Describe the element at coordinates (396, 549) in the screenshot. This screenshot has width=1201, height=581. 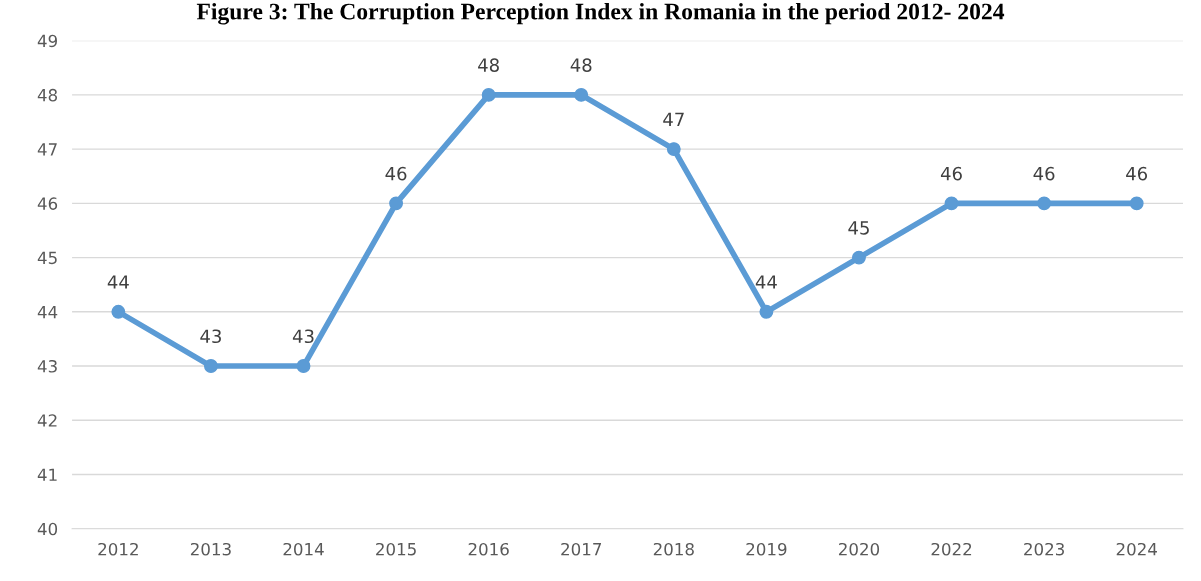
I see `x-tick-label: 2015` at that location.